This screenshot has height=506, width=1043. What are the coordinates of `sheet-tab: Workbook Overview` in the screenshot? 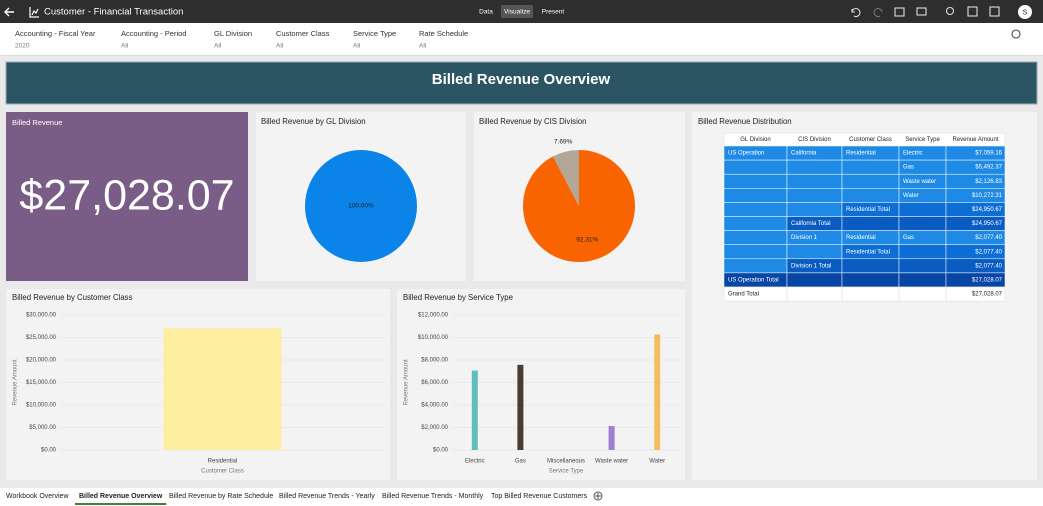 It's located at (37, 496).